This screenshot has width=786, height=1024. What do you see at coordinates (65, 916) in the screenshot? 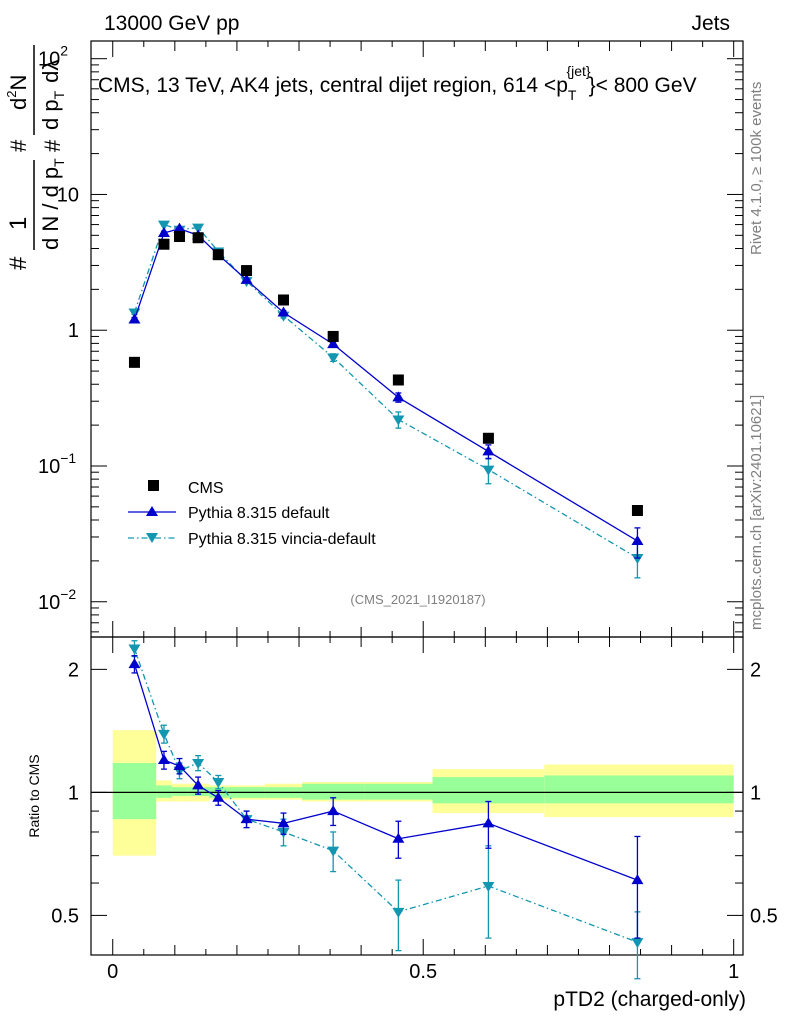
I see `lower-ytick-label: 0.5` at bounding box center [65, 916].